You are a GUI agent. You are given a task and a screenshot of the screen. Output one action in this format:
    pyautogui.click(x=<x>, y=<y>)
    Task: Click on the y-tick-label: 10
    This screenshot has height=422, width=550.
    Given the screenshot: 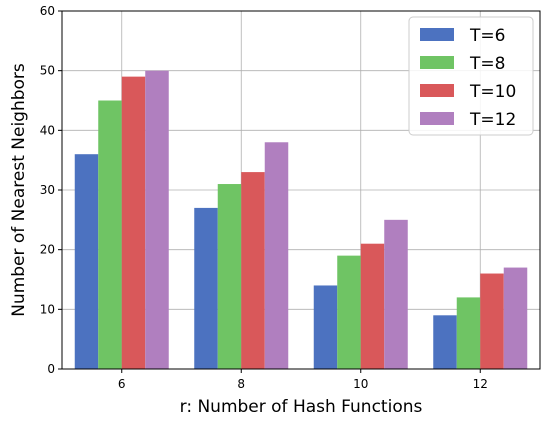 What is the action you would take?
    pyautogui.click(x=47, y=309)
    